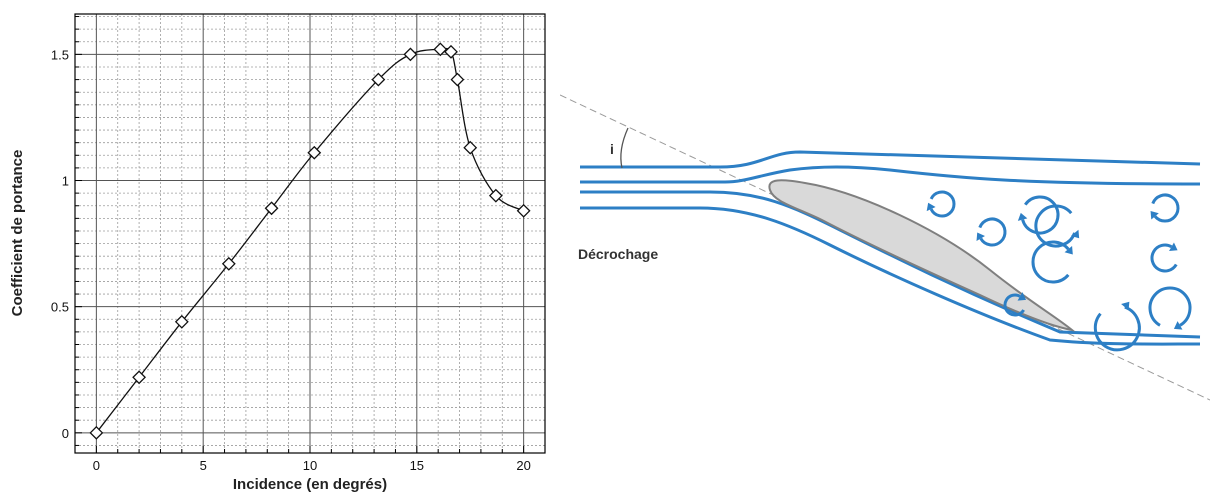  I want to click on y-axis-title: Coefficient de portance, so click(17, 233).